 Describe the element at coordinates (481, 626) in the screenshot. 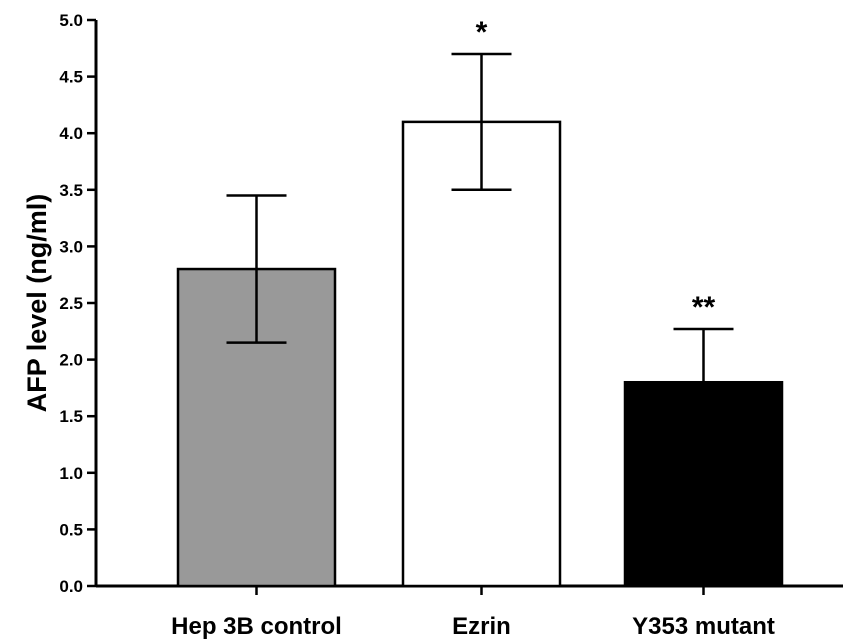

I see `x-category-label: Ezrin` at that location.